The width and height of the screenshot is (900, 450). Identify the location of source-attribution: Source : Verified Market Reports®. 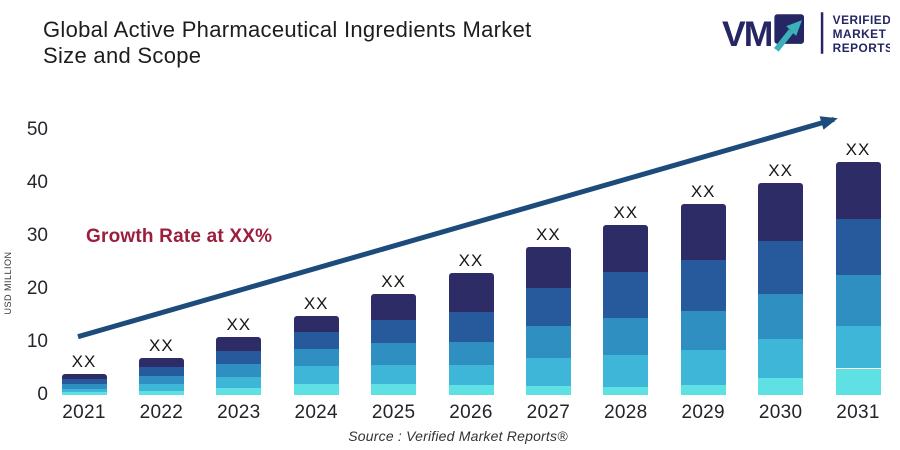
(458, 436).